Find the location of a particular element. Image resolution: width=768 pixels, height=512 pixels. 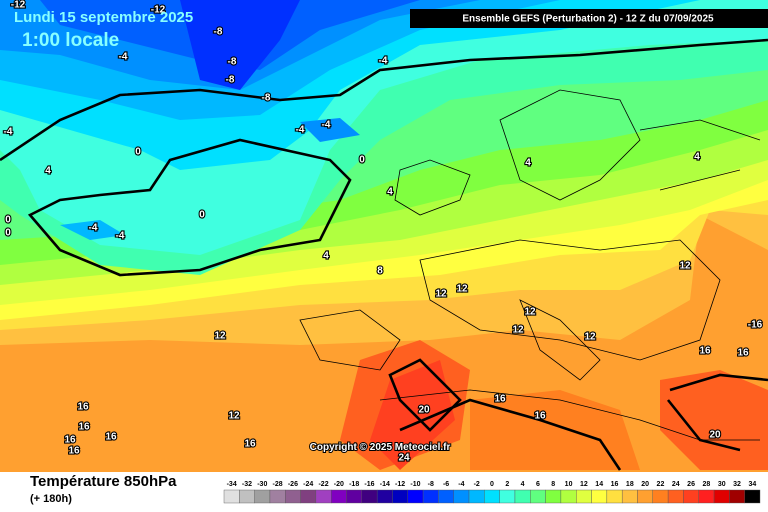

scale-label: 20 is located at coordinates (645, 484).